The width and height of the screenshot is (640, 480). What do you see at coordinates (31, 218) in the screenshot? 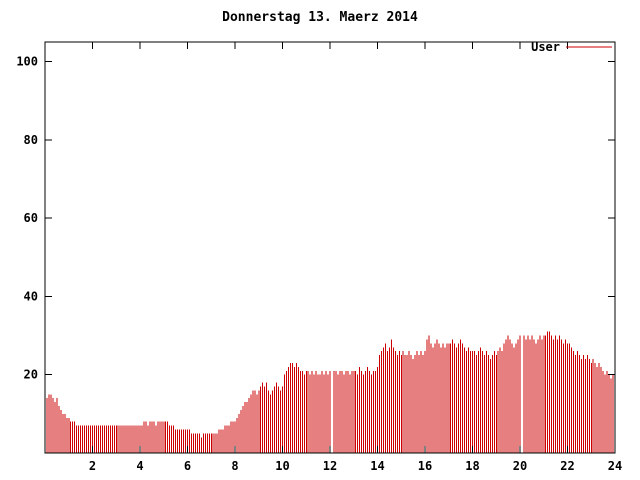
I see `tick-label: 60` at bounding box center [31, 218].